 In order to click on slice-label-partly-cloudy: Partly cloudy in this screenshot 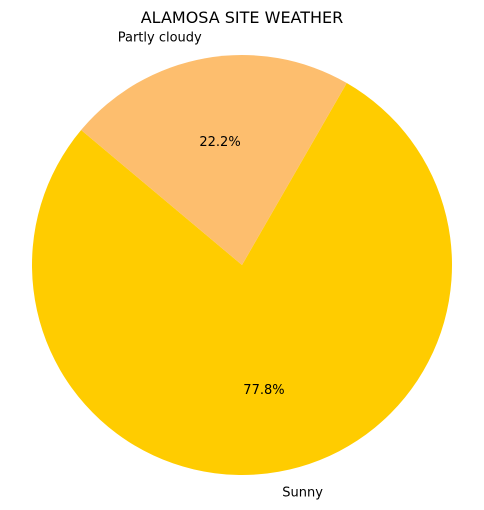, I will do `click(160, 38)`.